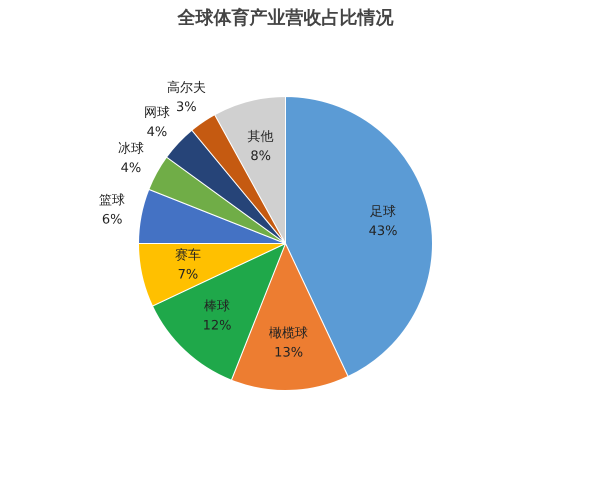  Describe the element at coordinates (383, 212) in the screenshot. I see `slice-label: 足球` at that location.